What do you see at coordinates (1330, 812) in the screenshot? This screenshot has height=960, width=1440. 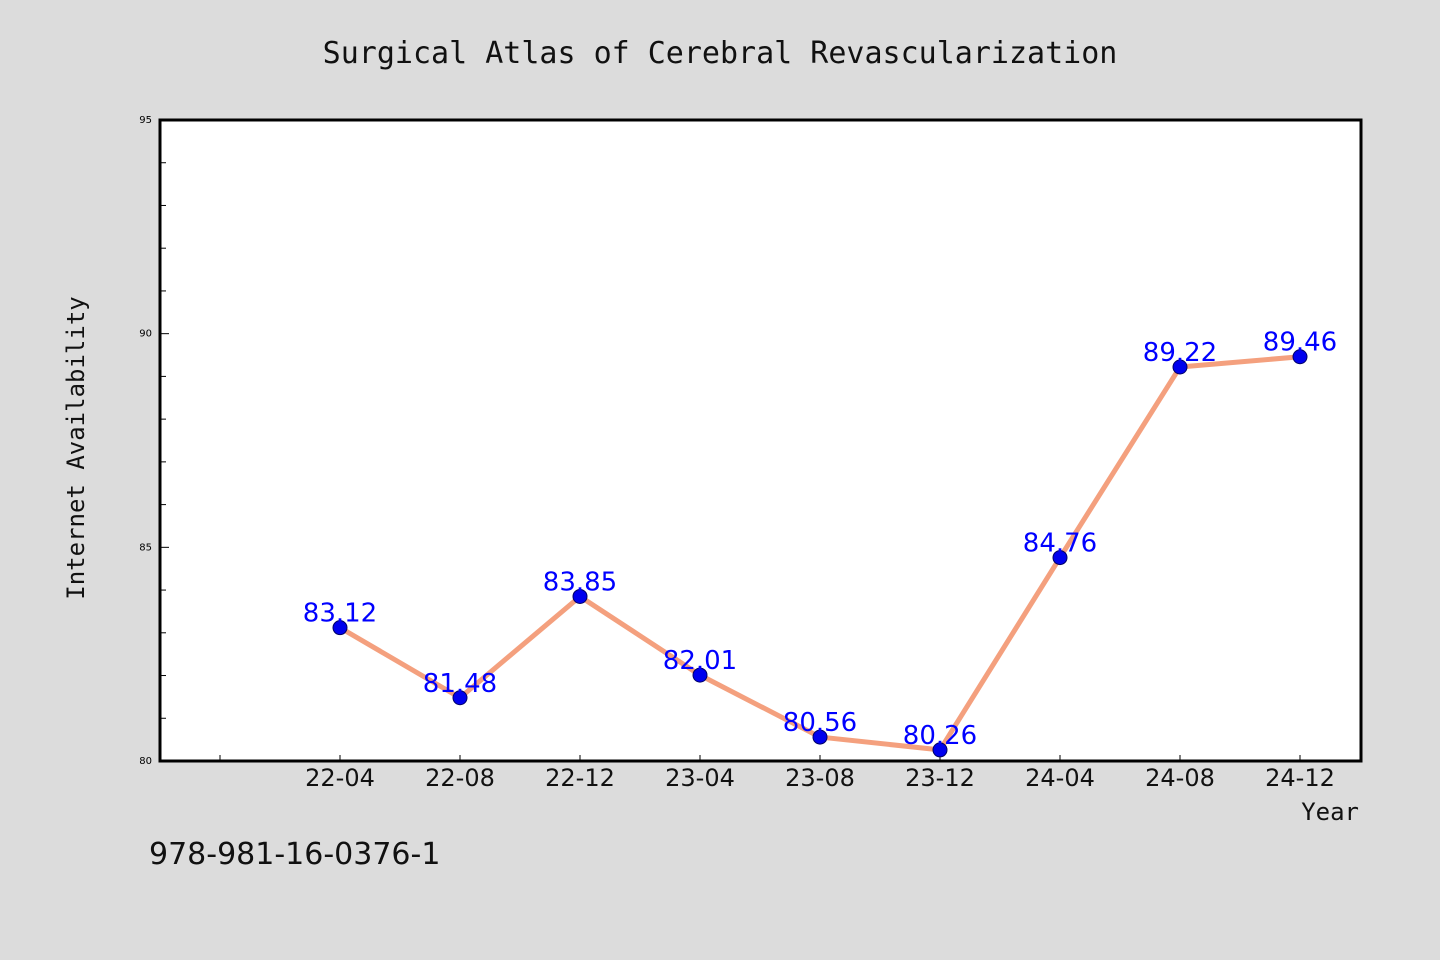 I see `x-axis-label: Year` at bounding box center [1330, 812].